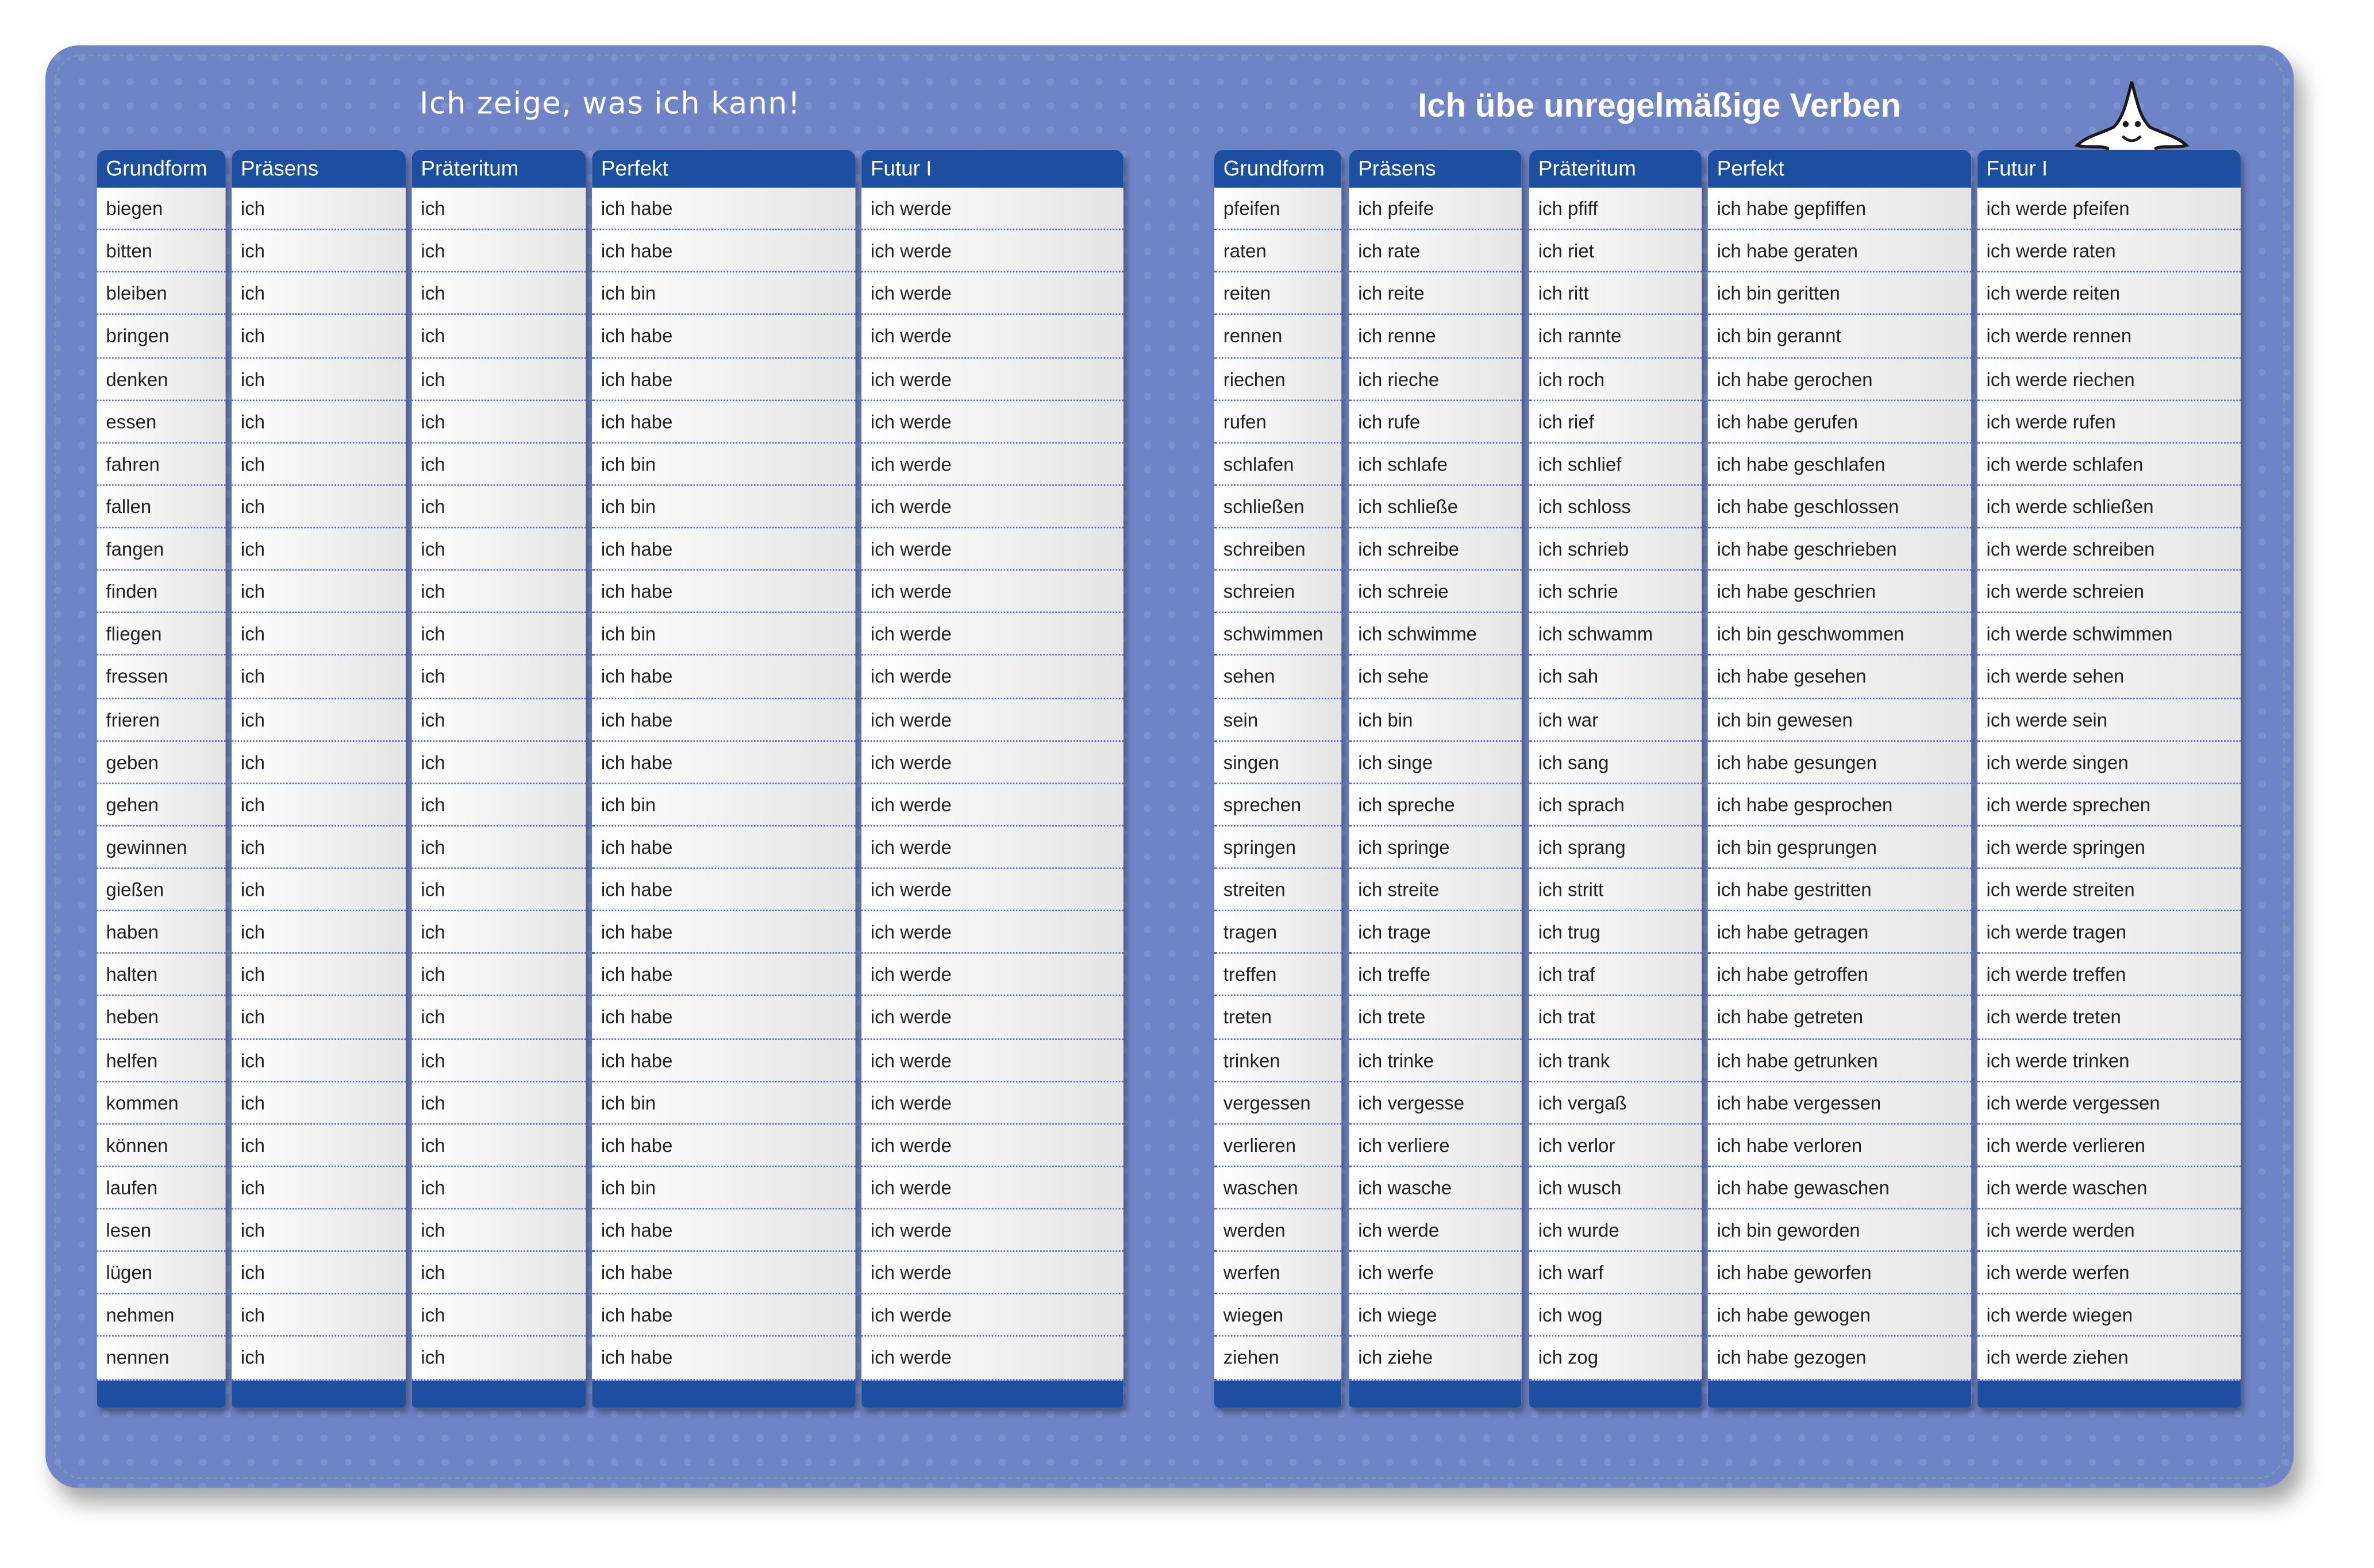 The height and width of the screenshot is (1568, 2374). What do you see at coordinates (2109, 805) in the screenshot?
I see `table-cell: ich werde sprechen` at bounding box center [2109, 805].